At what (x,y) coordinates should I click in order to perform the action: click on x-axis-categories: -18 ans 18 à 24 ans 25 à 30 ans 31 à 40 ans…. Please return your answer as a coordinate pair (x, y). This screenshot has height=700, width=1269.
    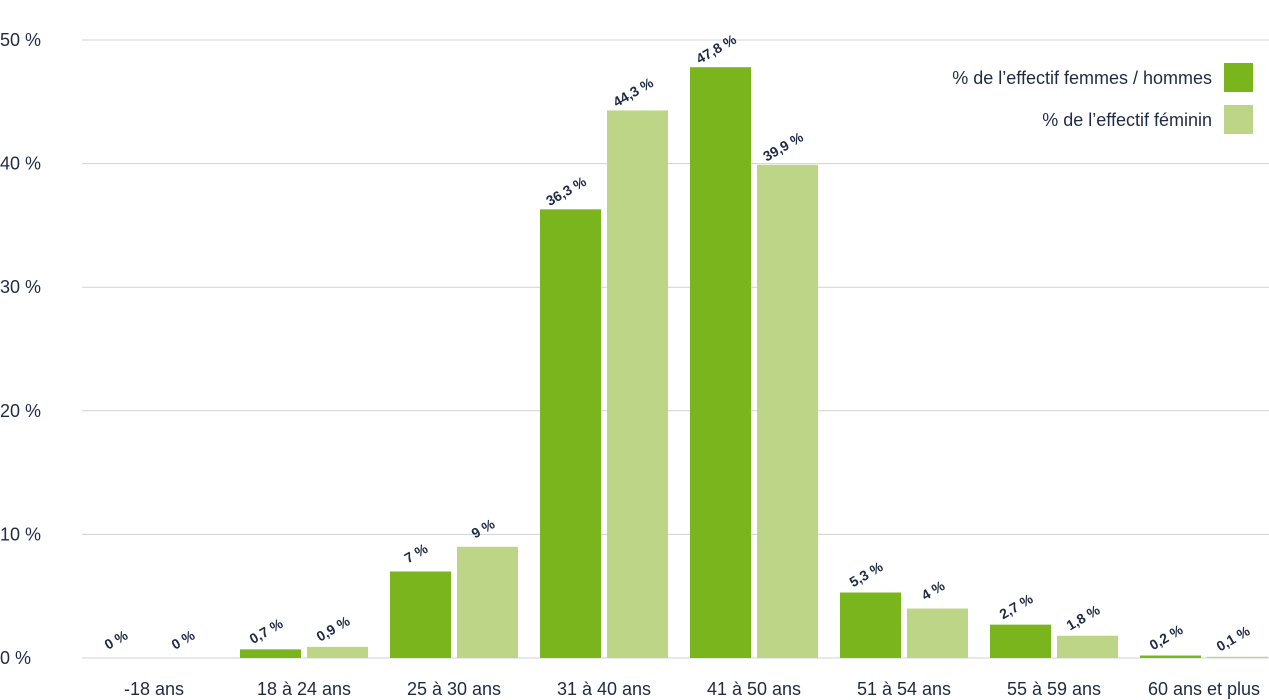
    Looking at the image, I should click on (692, 689).